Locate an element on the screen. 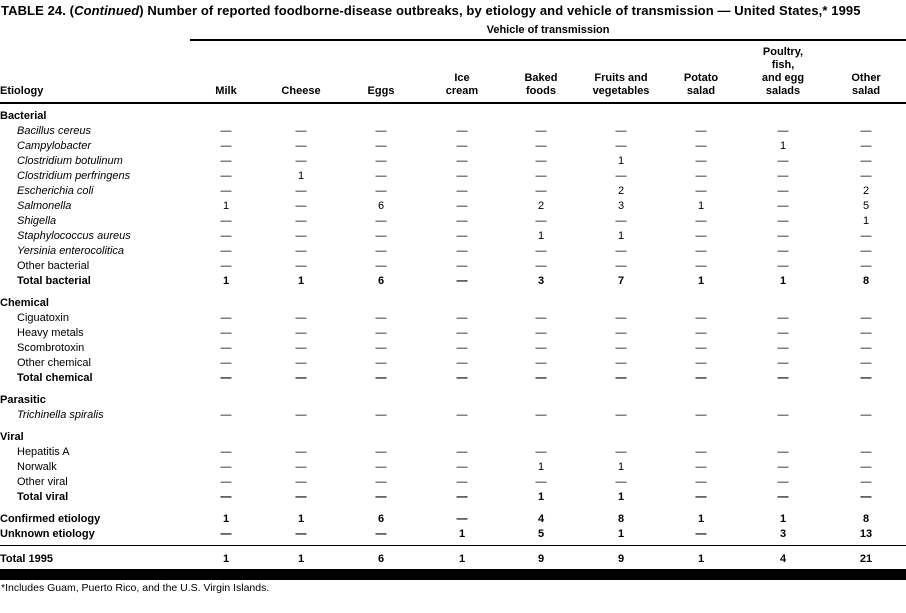 The image size is (906, 613). column-header-potato-salad: Potato salad is located at coordinates (701, 72).